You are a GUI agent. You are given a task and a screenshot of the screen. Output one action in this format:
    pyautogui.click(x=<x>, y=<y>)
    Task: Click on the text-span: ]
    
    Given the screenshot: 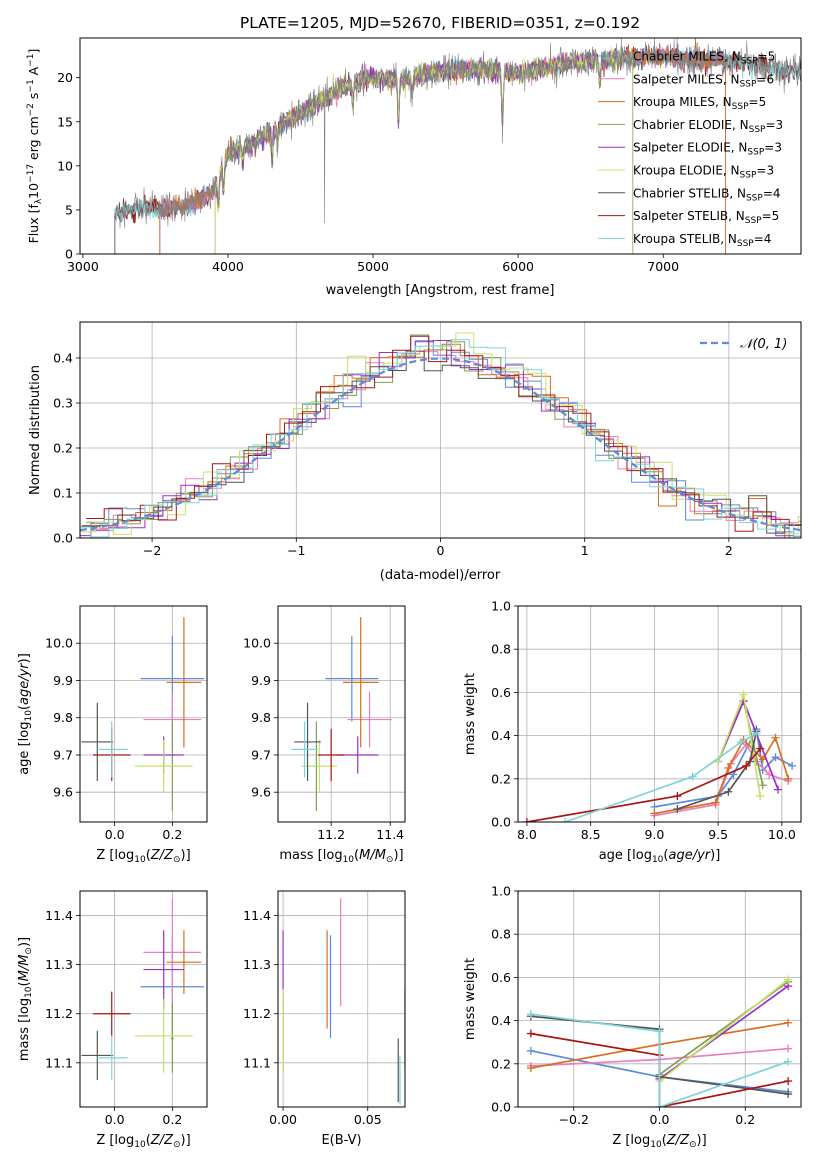 What is the action you would take?
    pyautogui.click(x=33, y=51)
    